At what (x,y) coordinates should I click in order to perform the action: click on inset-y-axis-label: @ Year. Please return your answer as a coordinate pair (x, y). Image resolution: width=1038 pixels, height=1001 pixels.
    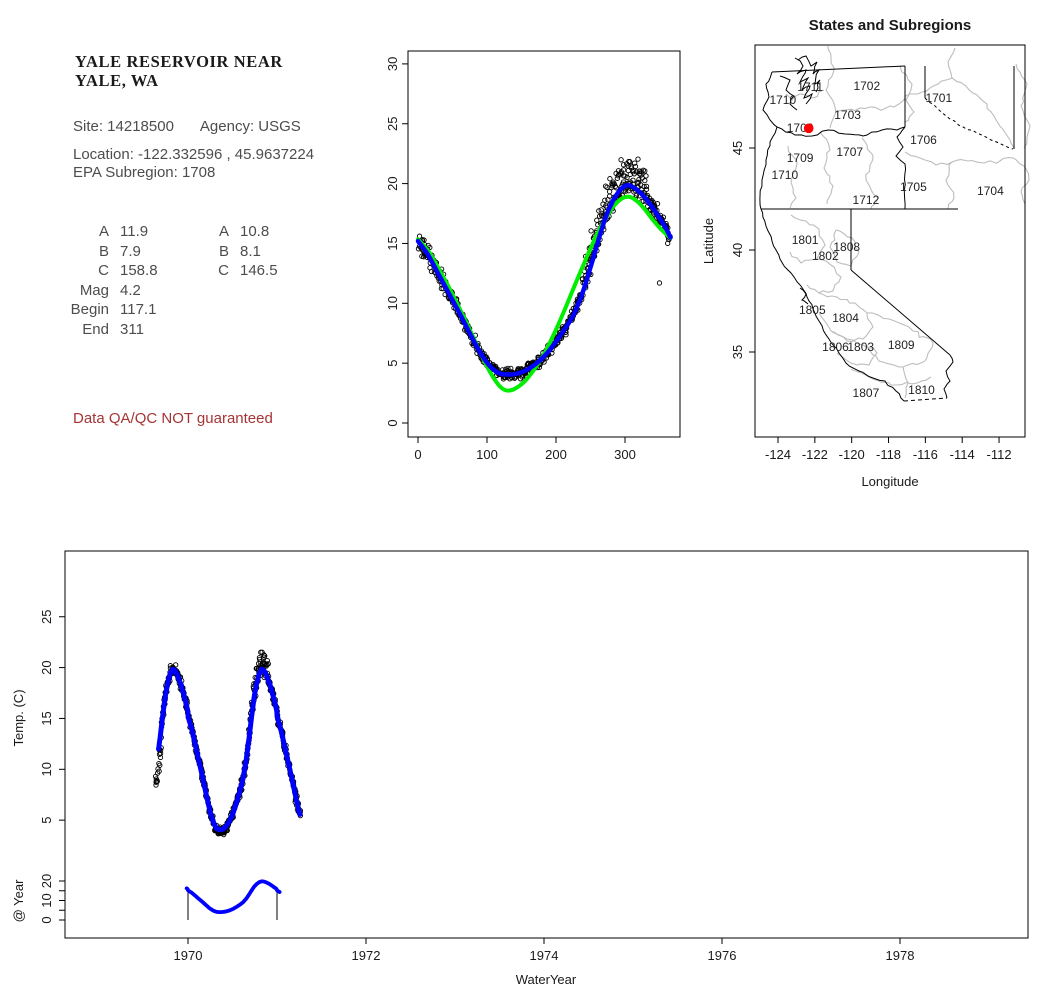
    Looking at the image, I should click on (18, 901).